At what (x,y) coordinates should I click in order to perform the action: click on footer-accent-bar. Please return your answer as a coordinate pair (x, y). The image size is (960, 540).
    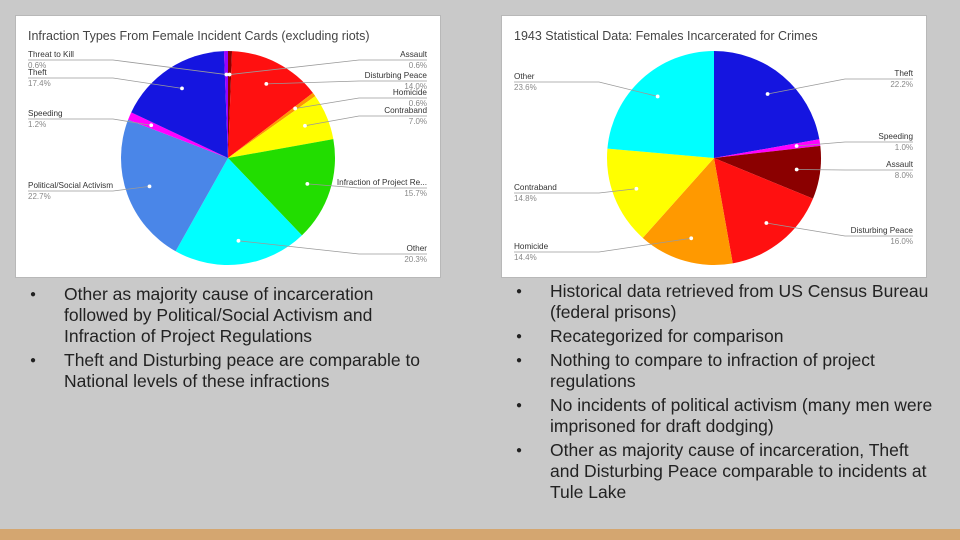
    Looking at the image, I should click on (480, 534).